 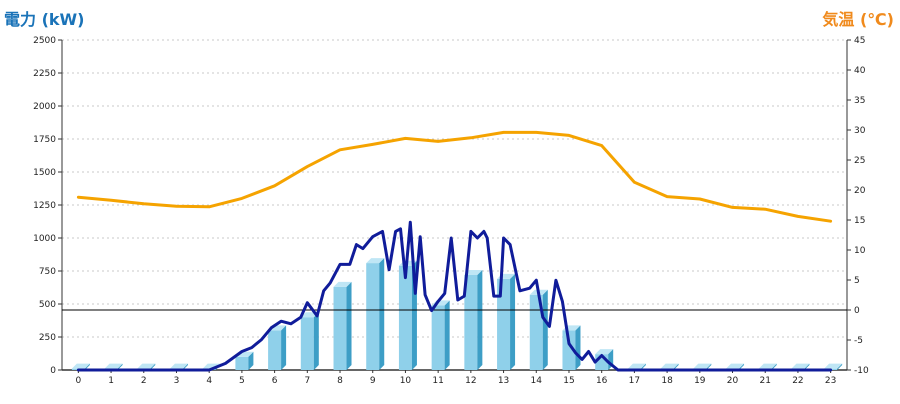 I want to click on x-tick-label: 11, so click(x=437, y=381).